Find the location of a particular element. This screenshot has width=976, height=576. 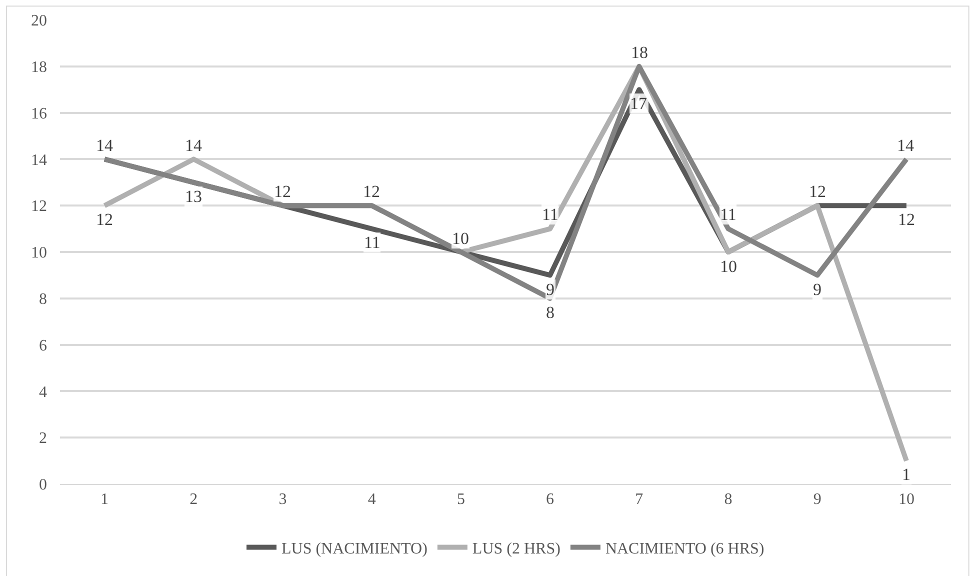

y-tick-label: 2 is located at coordinates (43, 439).